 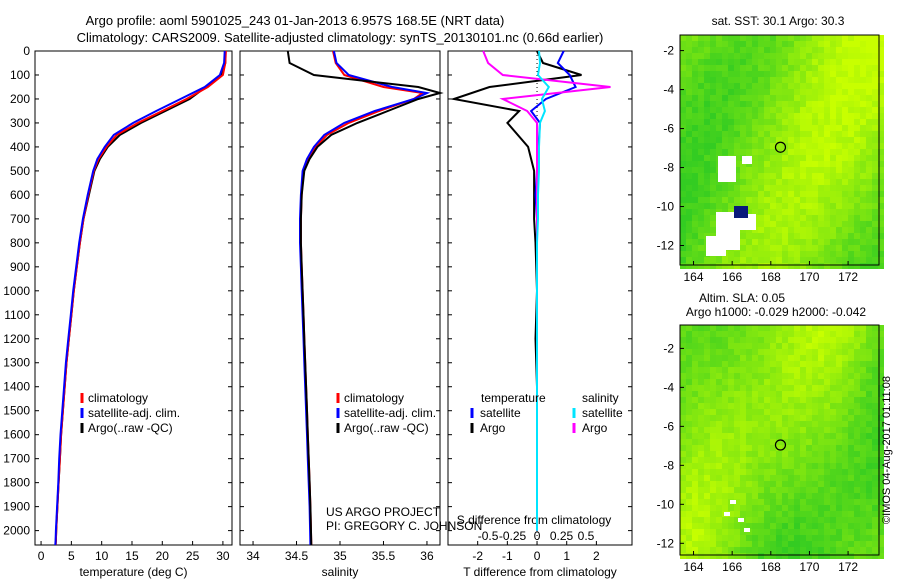 I want to click on salinity-satellite-line, so click(x=365, y=298).